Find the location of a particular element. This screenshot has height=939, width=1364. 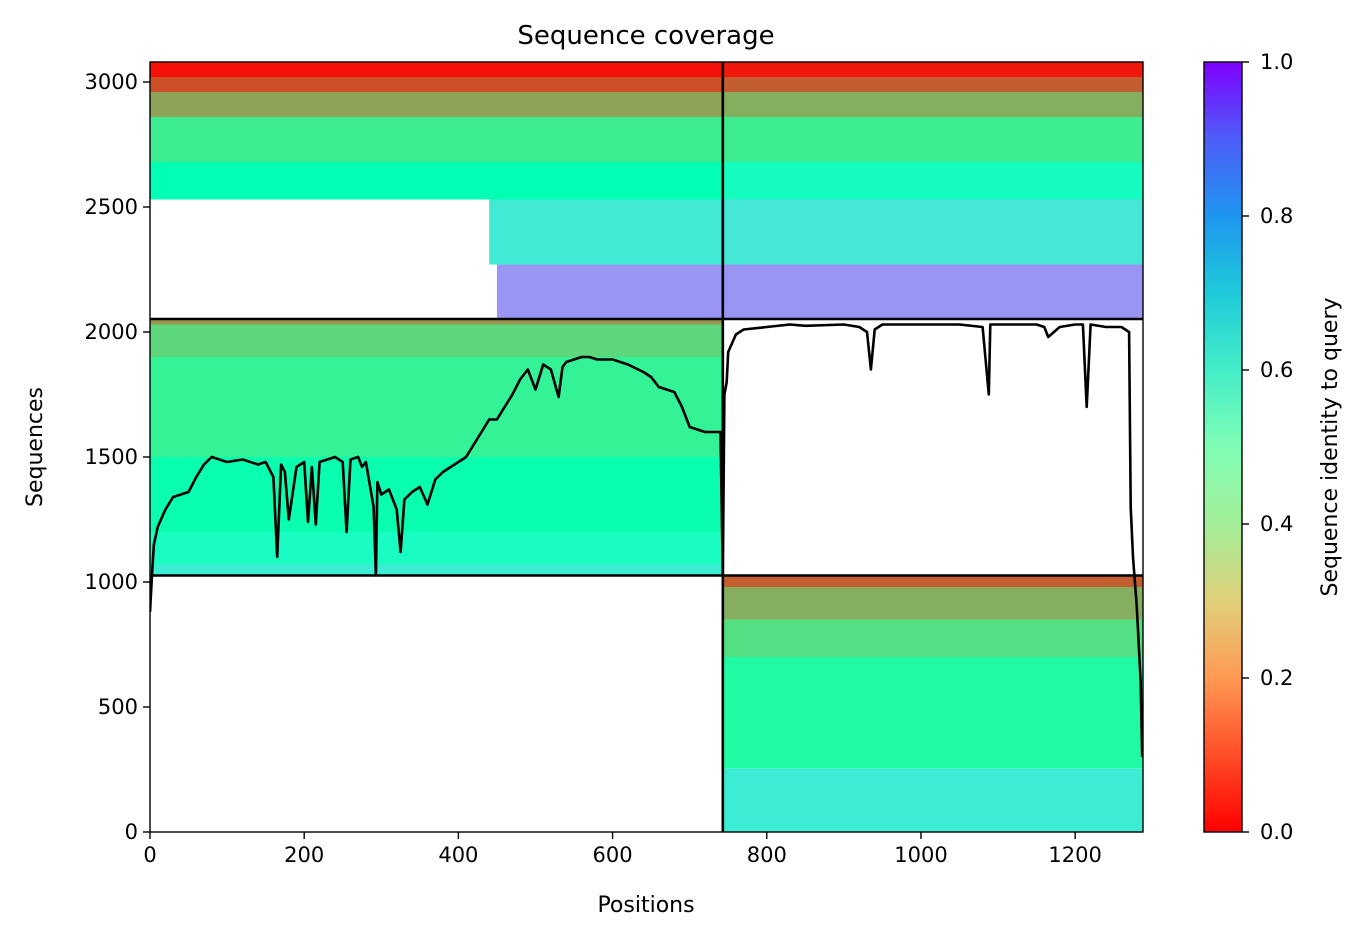

x-tick-label-6: 1200 is located at coordinates (1074, 855).